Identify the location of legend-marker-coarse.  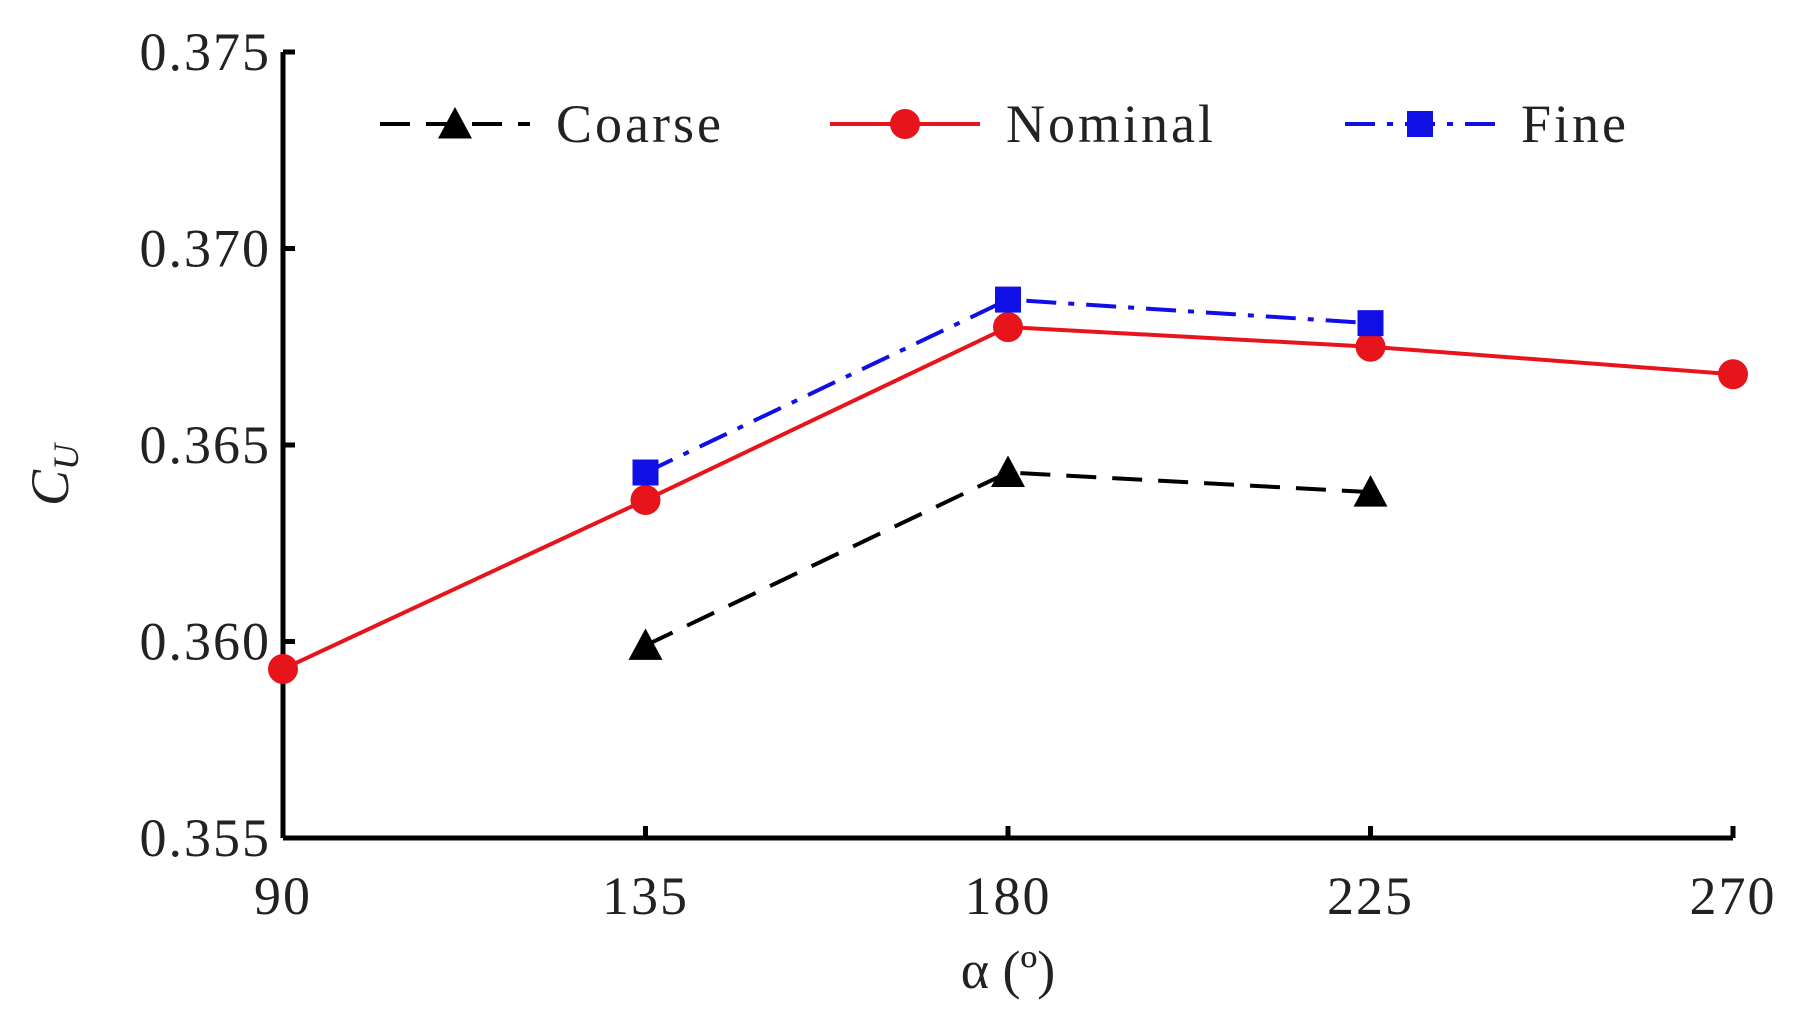
(455, 123).